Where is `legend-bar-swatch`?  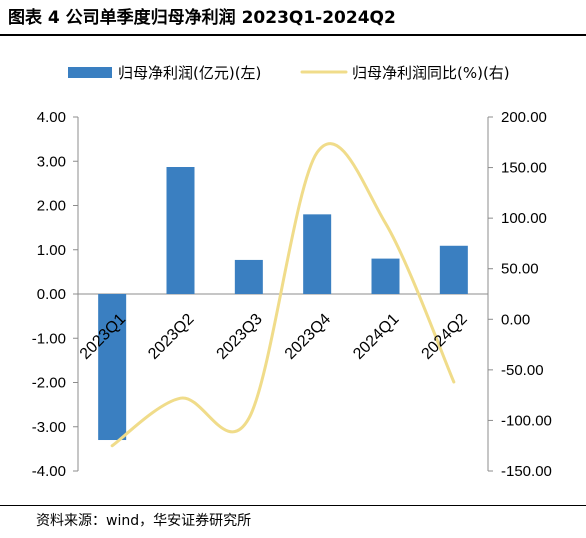
legend-bar-swatch is located at coordinates (90, 72).